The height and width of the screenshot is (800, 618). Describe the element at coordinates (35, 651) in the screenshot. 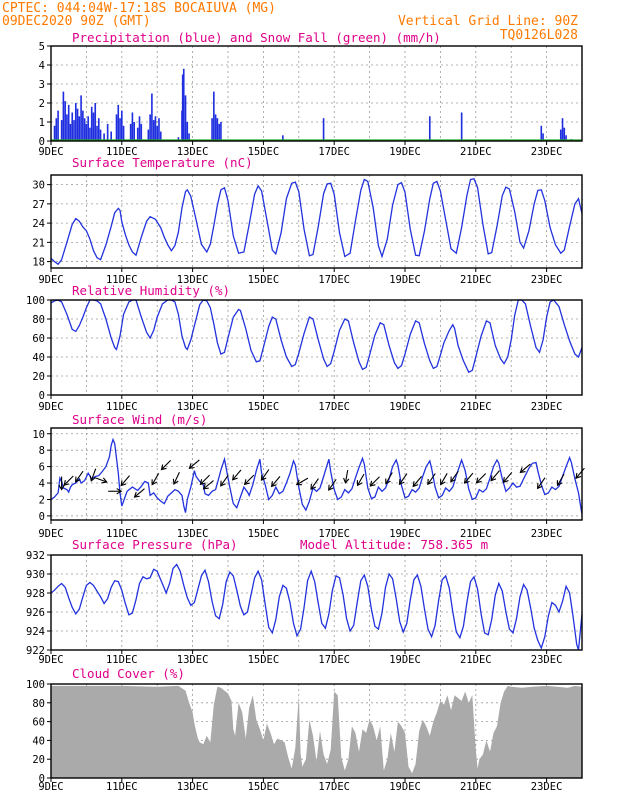

I see `y-tick-label: 922` at that location.